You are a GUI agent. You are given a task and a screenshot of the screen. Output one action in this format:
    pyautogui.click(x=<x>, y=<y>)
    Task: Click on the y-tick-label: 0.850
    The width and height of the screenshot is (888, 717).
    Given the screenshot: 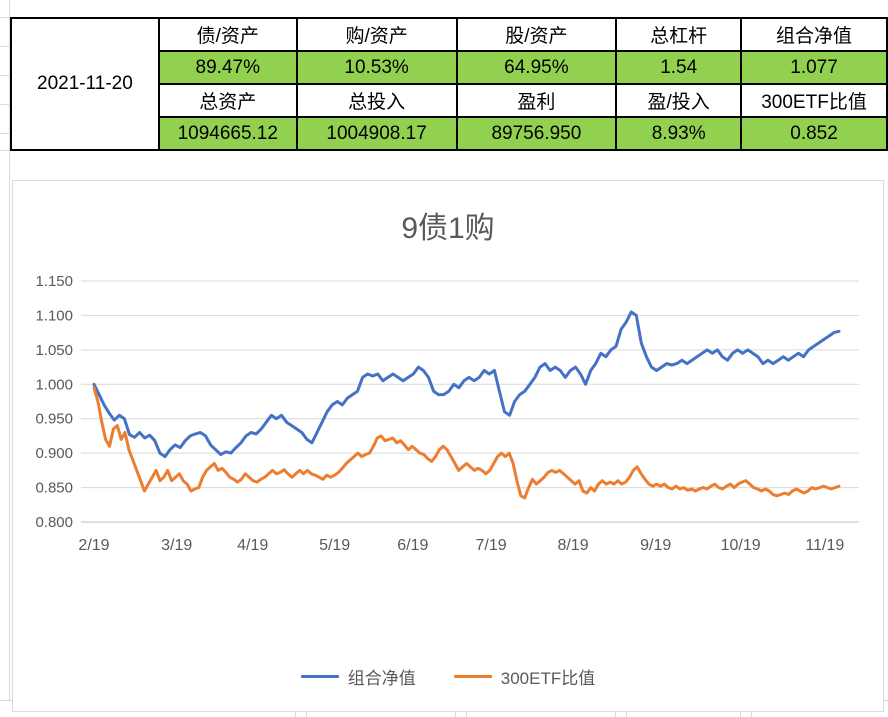 What is the action you would take?
    pyautogui.click(x=54, y=488)
    